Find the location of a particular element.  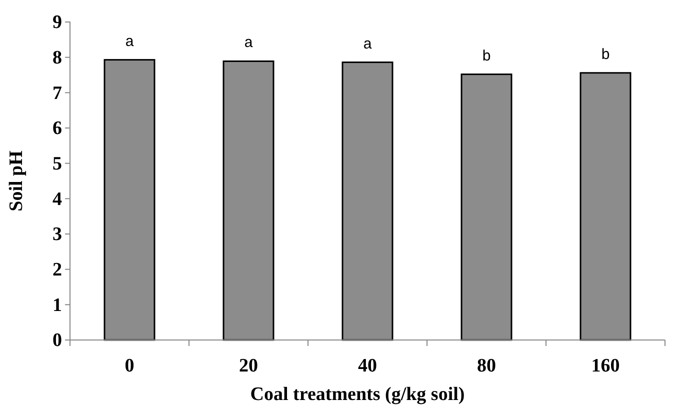

y-tick-label: 7 is located at coordinates (57, 93).